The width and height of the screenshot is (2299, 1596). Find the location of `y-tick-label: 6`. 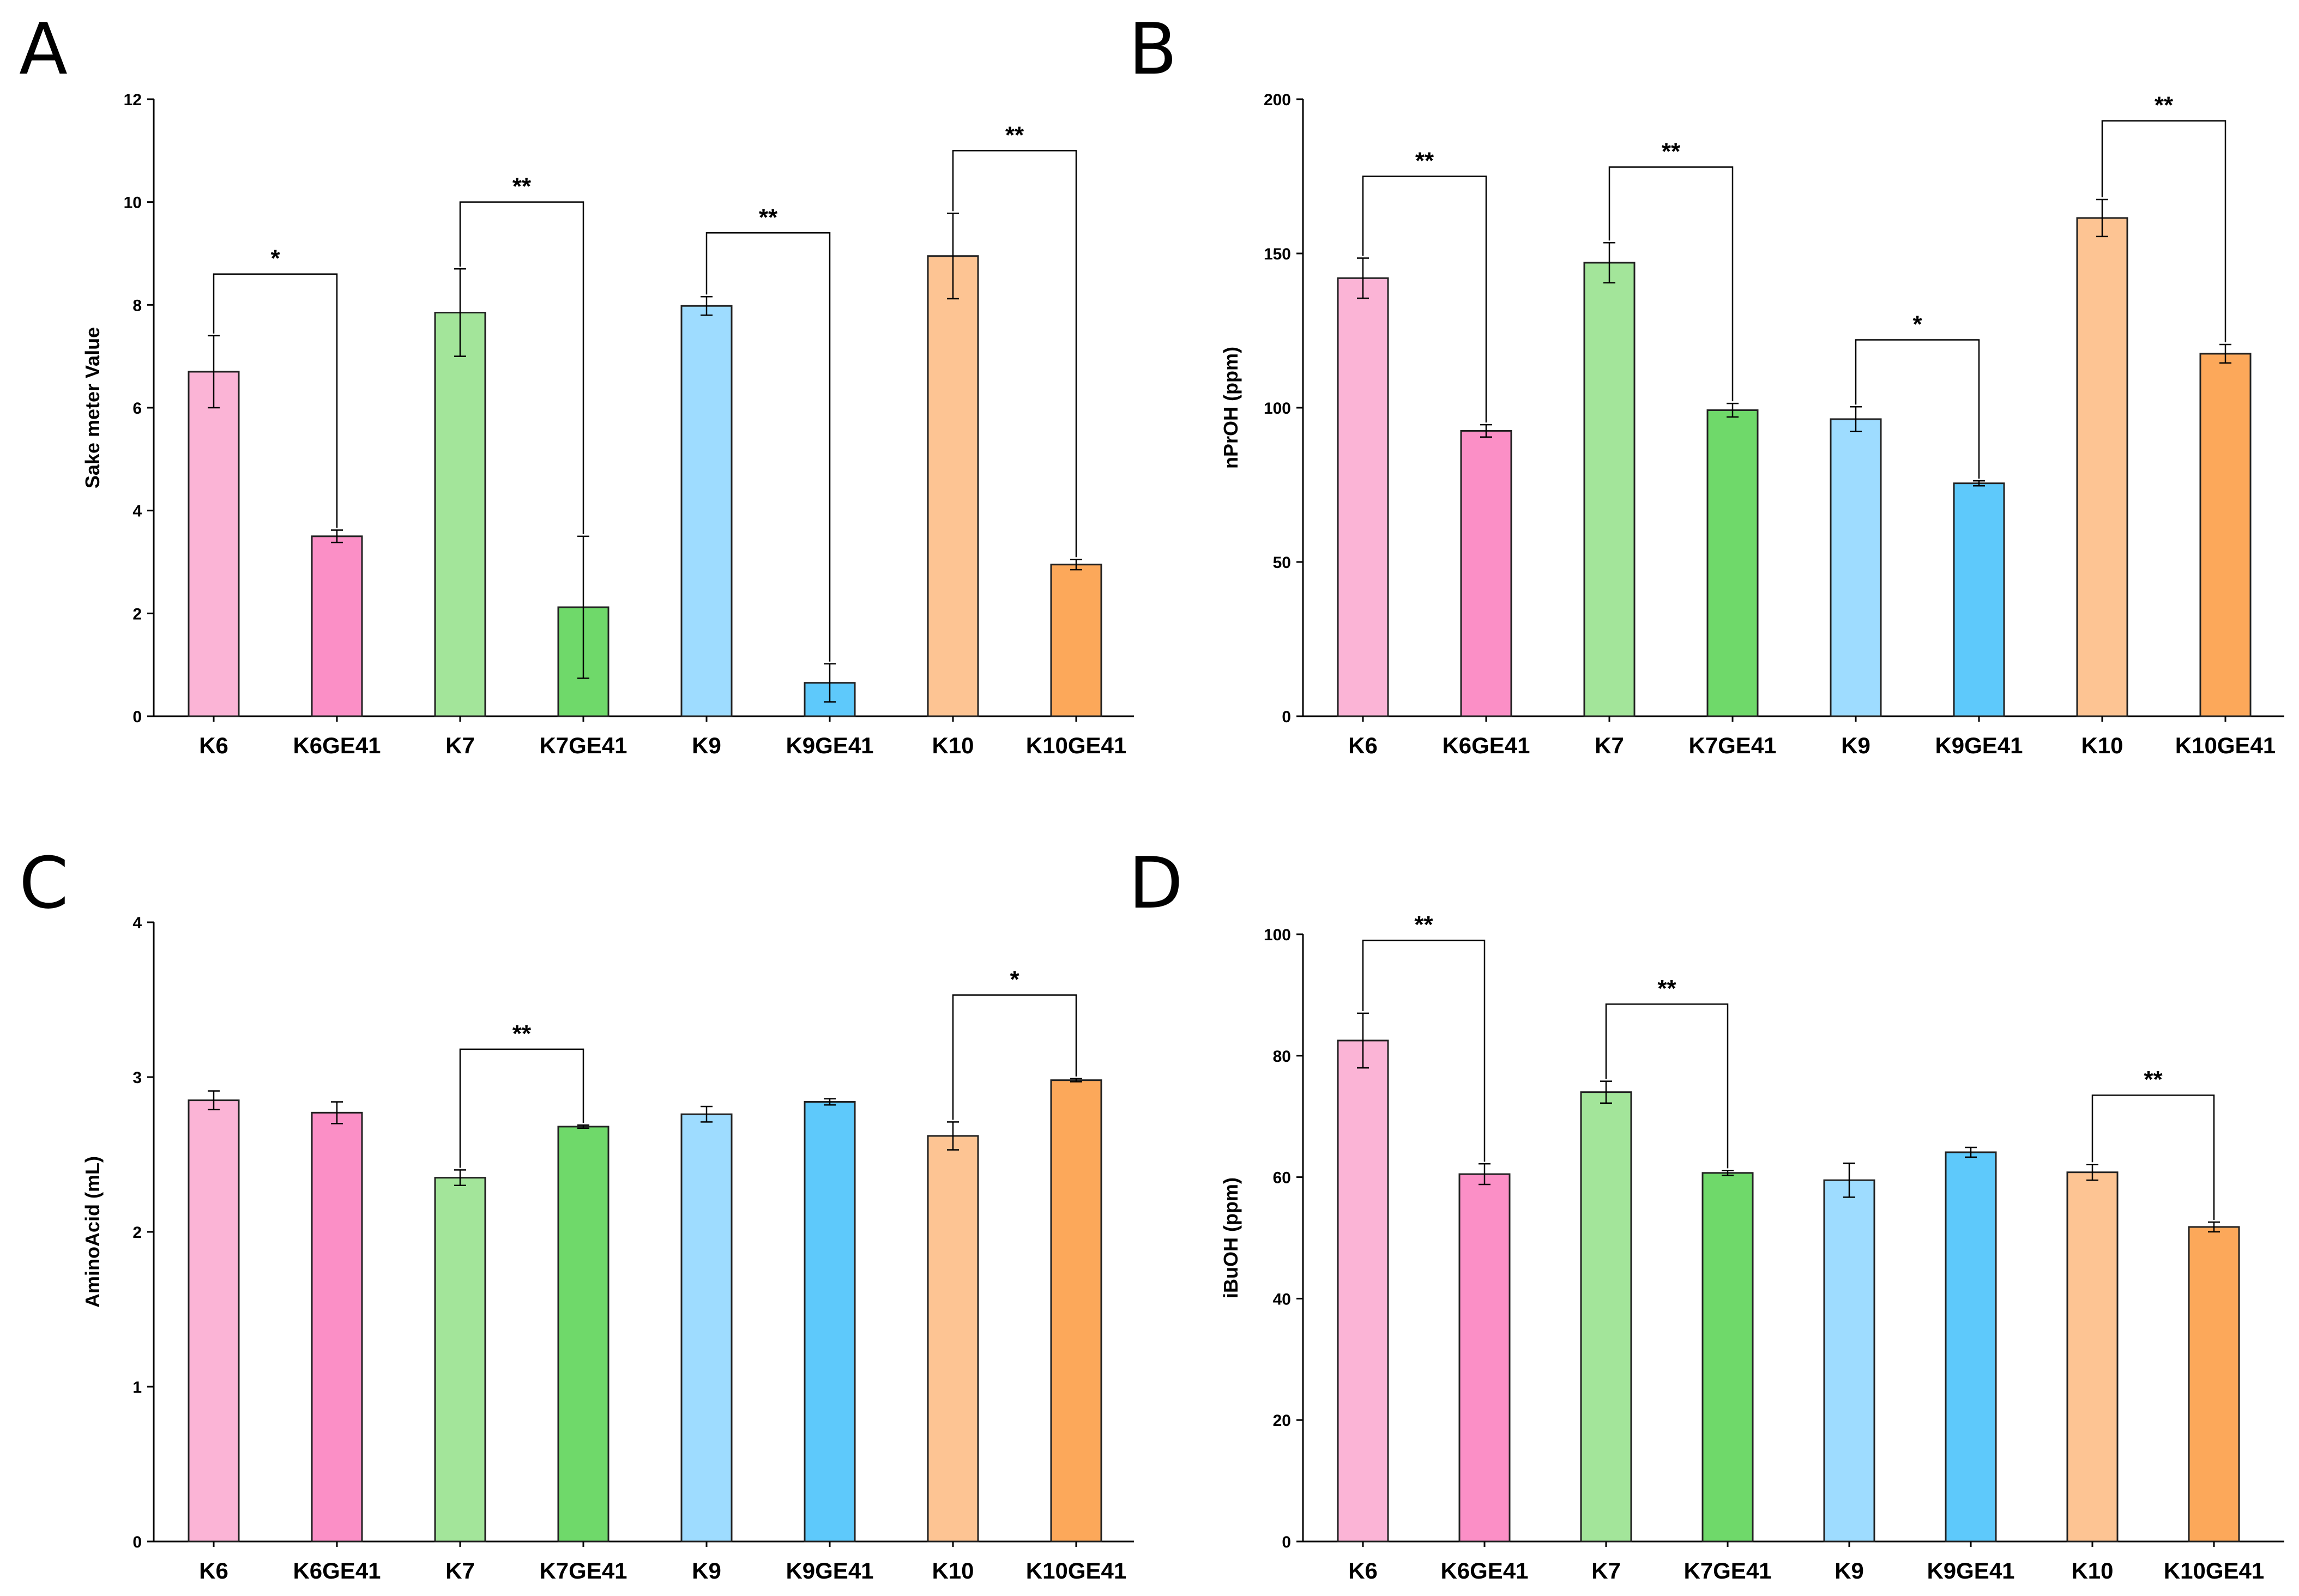

y-tick-label: 6 is located at coordinates (137, 409).